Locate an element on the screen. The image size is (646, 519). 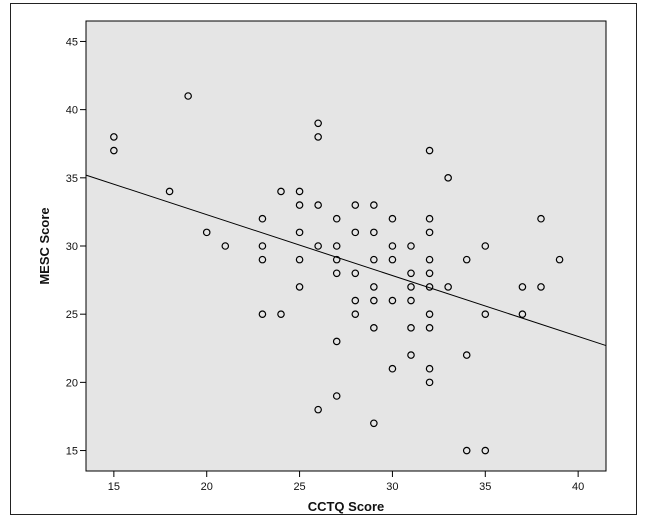
x-tick-label: 20 is located at coordinates (207, 487).